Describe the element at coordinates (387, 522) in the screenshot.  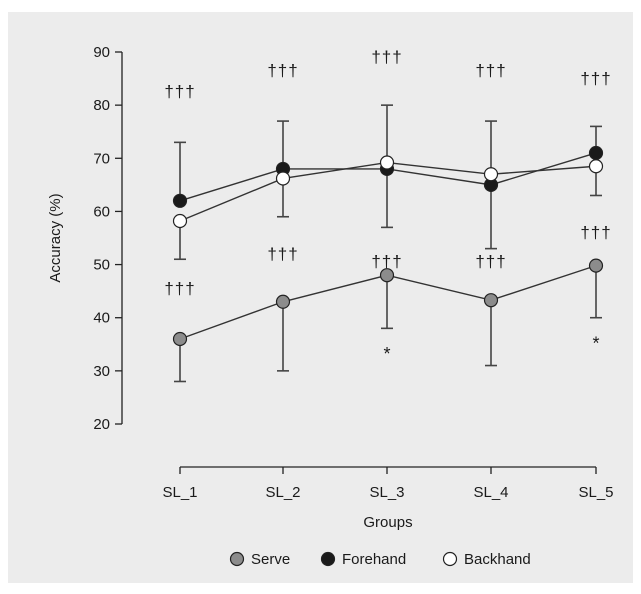
I see `x-axis-title: Groups` at that location.